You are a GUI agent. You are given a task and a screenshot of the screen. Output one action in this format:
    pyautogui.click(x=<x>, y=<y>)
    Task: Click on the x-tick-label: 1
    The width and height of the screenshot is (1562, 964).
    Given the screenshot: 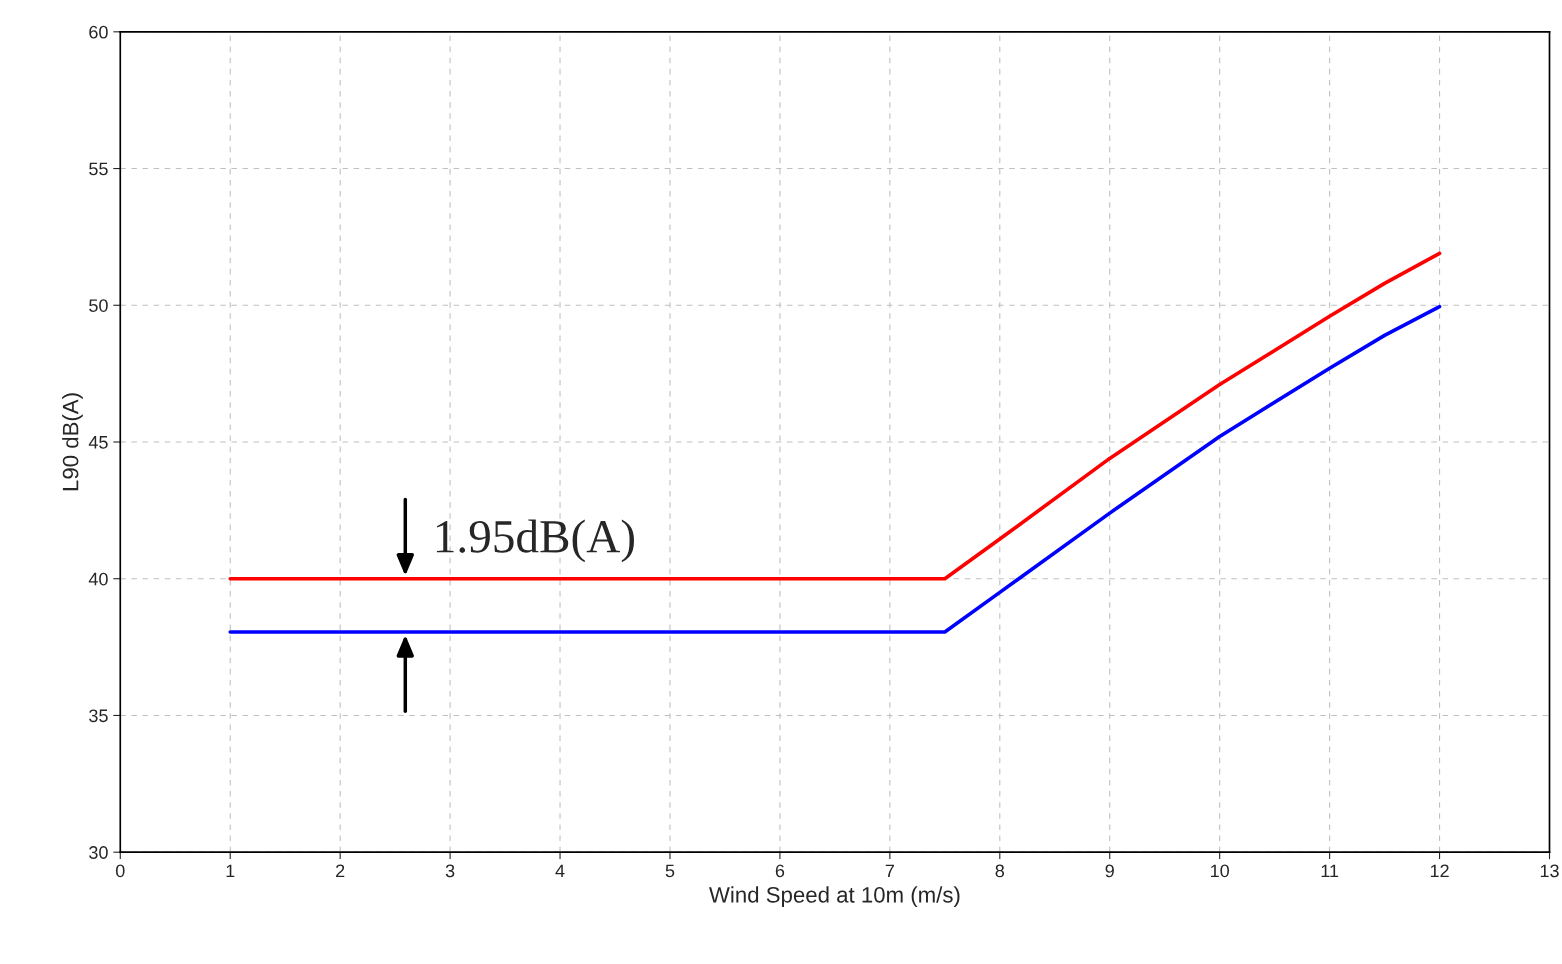 What is the action you would take?
    pyautogui.click(x=230, y=871)
    